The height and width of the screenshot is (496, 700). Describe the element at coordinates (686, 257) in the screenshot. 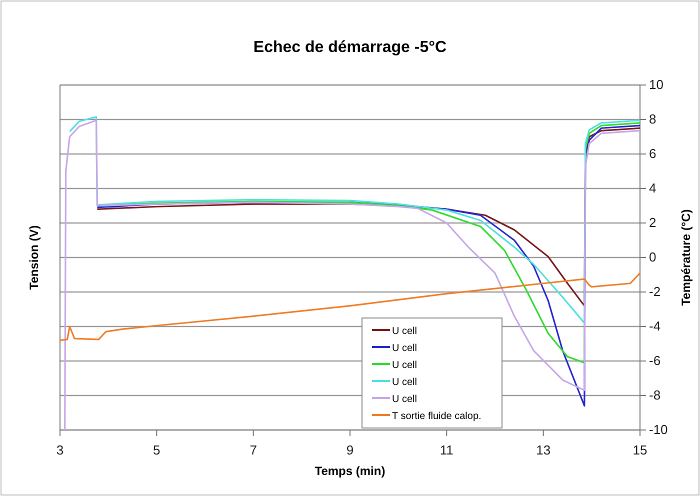

I see `y2-axis-title: Température (°C)` at that location.